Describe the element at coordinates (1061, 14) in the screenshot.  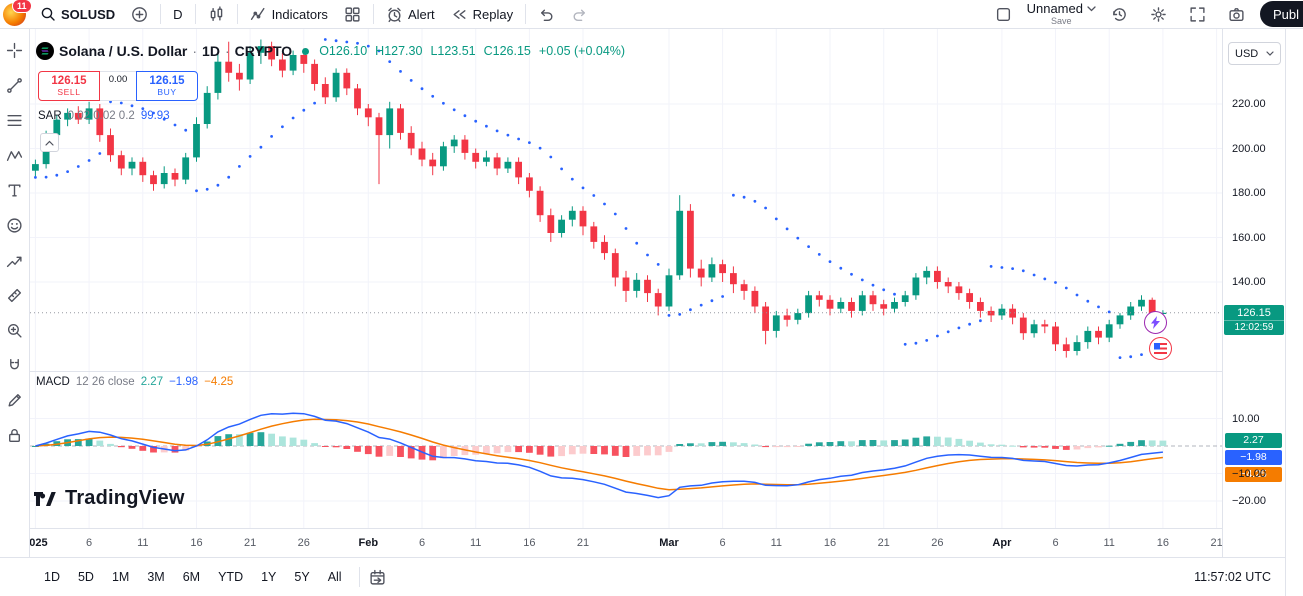
I see `layout-name-menu: Unnamed Save` at that location.